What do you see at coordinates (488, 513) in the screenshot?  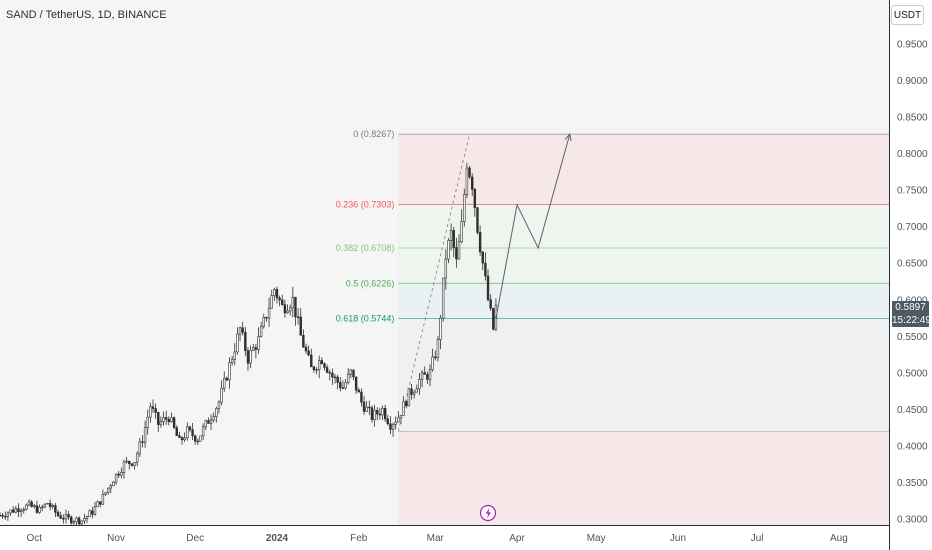 I see `event-marker` at bounding box center [488, 513].